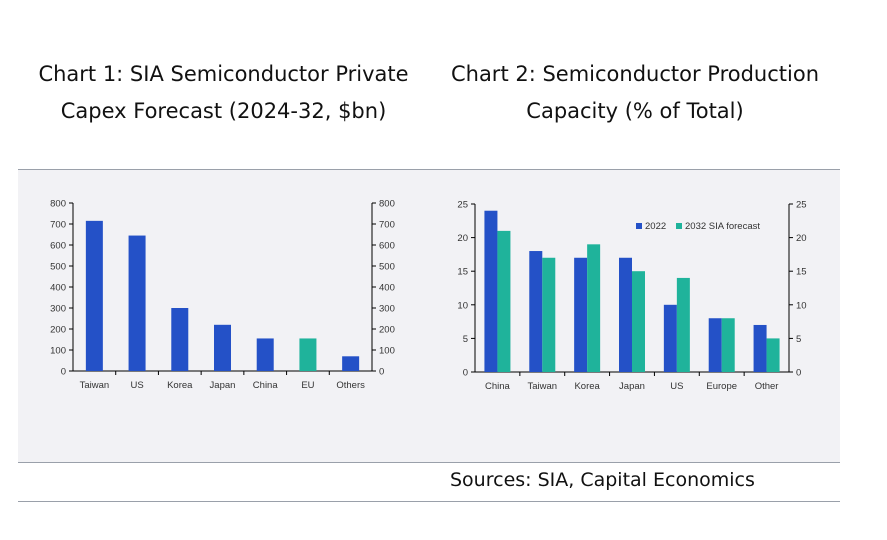 The width and height of the screenshot is (887, 540). What do you see at coordinates (462, 272) in the screenshot?
I see `chart2-ytick-label-left: 15` at bounding box center [462, 272].